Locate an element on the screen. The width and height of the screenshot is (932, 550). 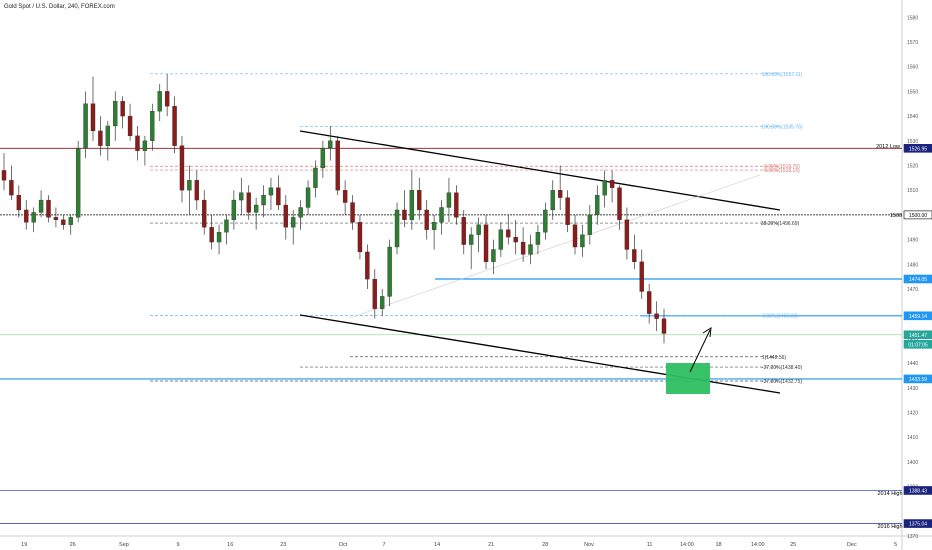
y-tick-label: 1550 is located at coordinates (912, 92).